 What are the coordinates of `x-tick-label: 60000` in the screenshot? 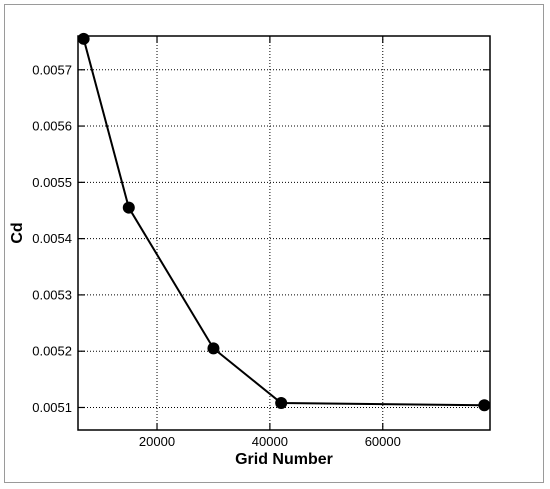 It's located at (383, 441).